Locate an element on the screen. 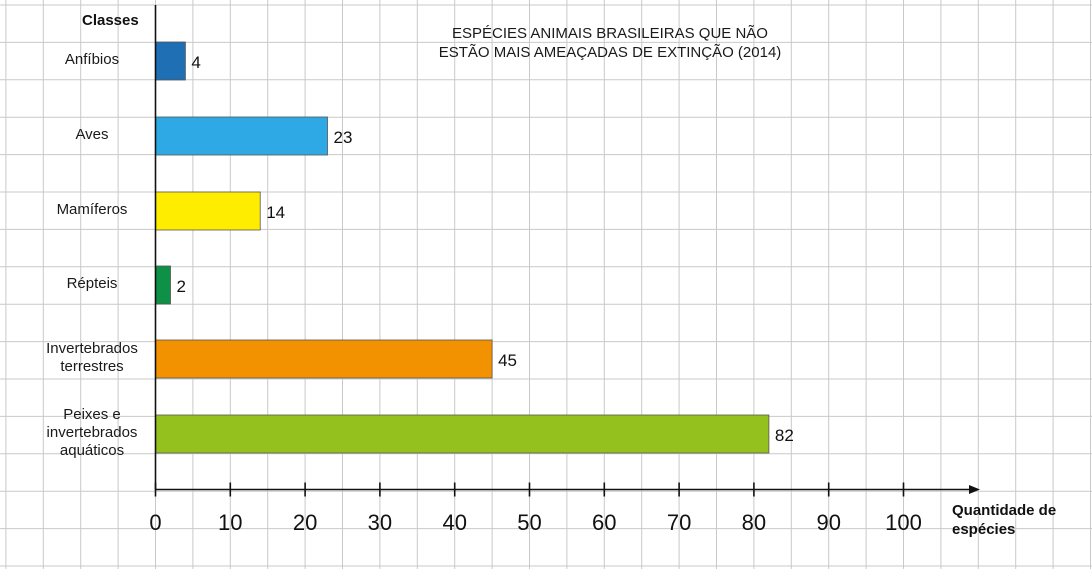  x-tick-label: 50 is located at coordinates (529, 522).